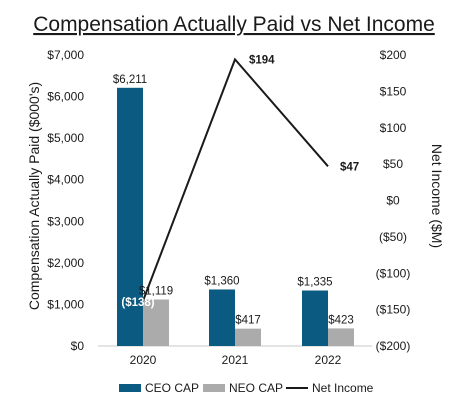  I want to click on right-tick-label: ($100), so click(393, 273).